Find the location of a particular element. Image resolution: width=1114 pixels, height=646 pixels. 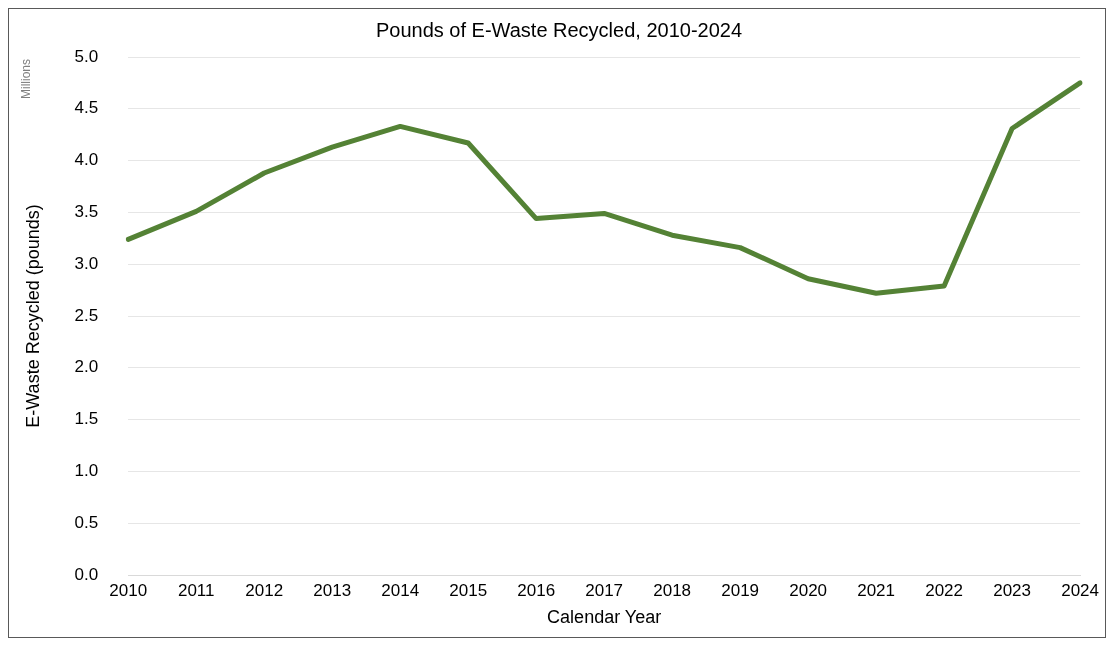

x-tick-label: 2011 is located at coordinates (196, 590).